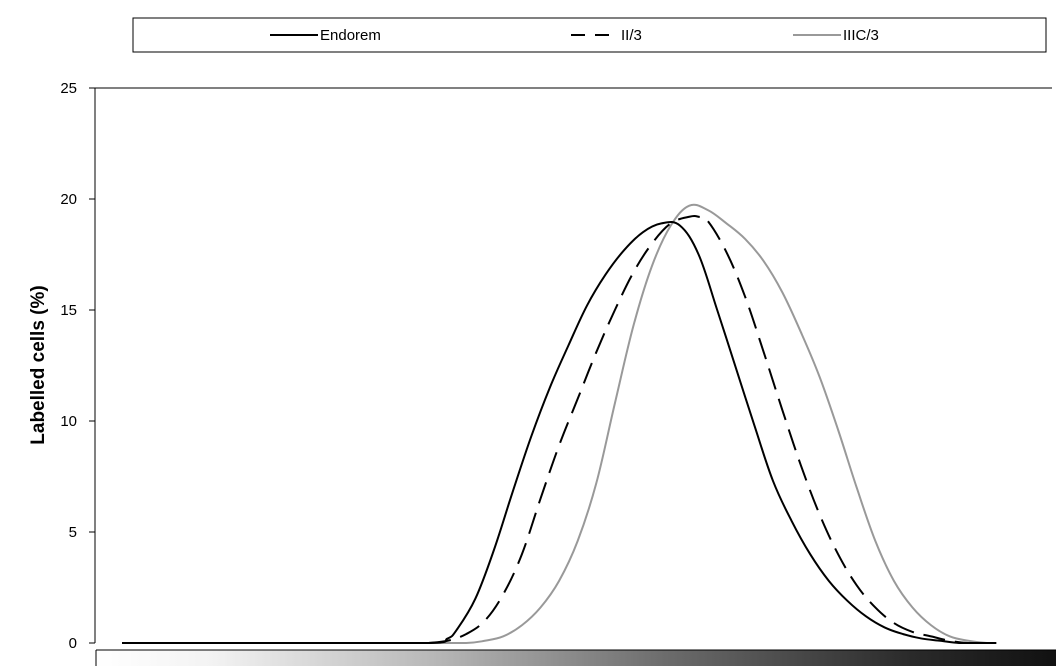  Describe the element at coordinates (631, 35) in the screenshot. I see `legend-label-ii3: II/3` at that location.